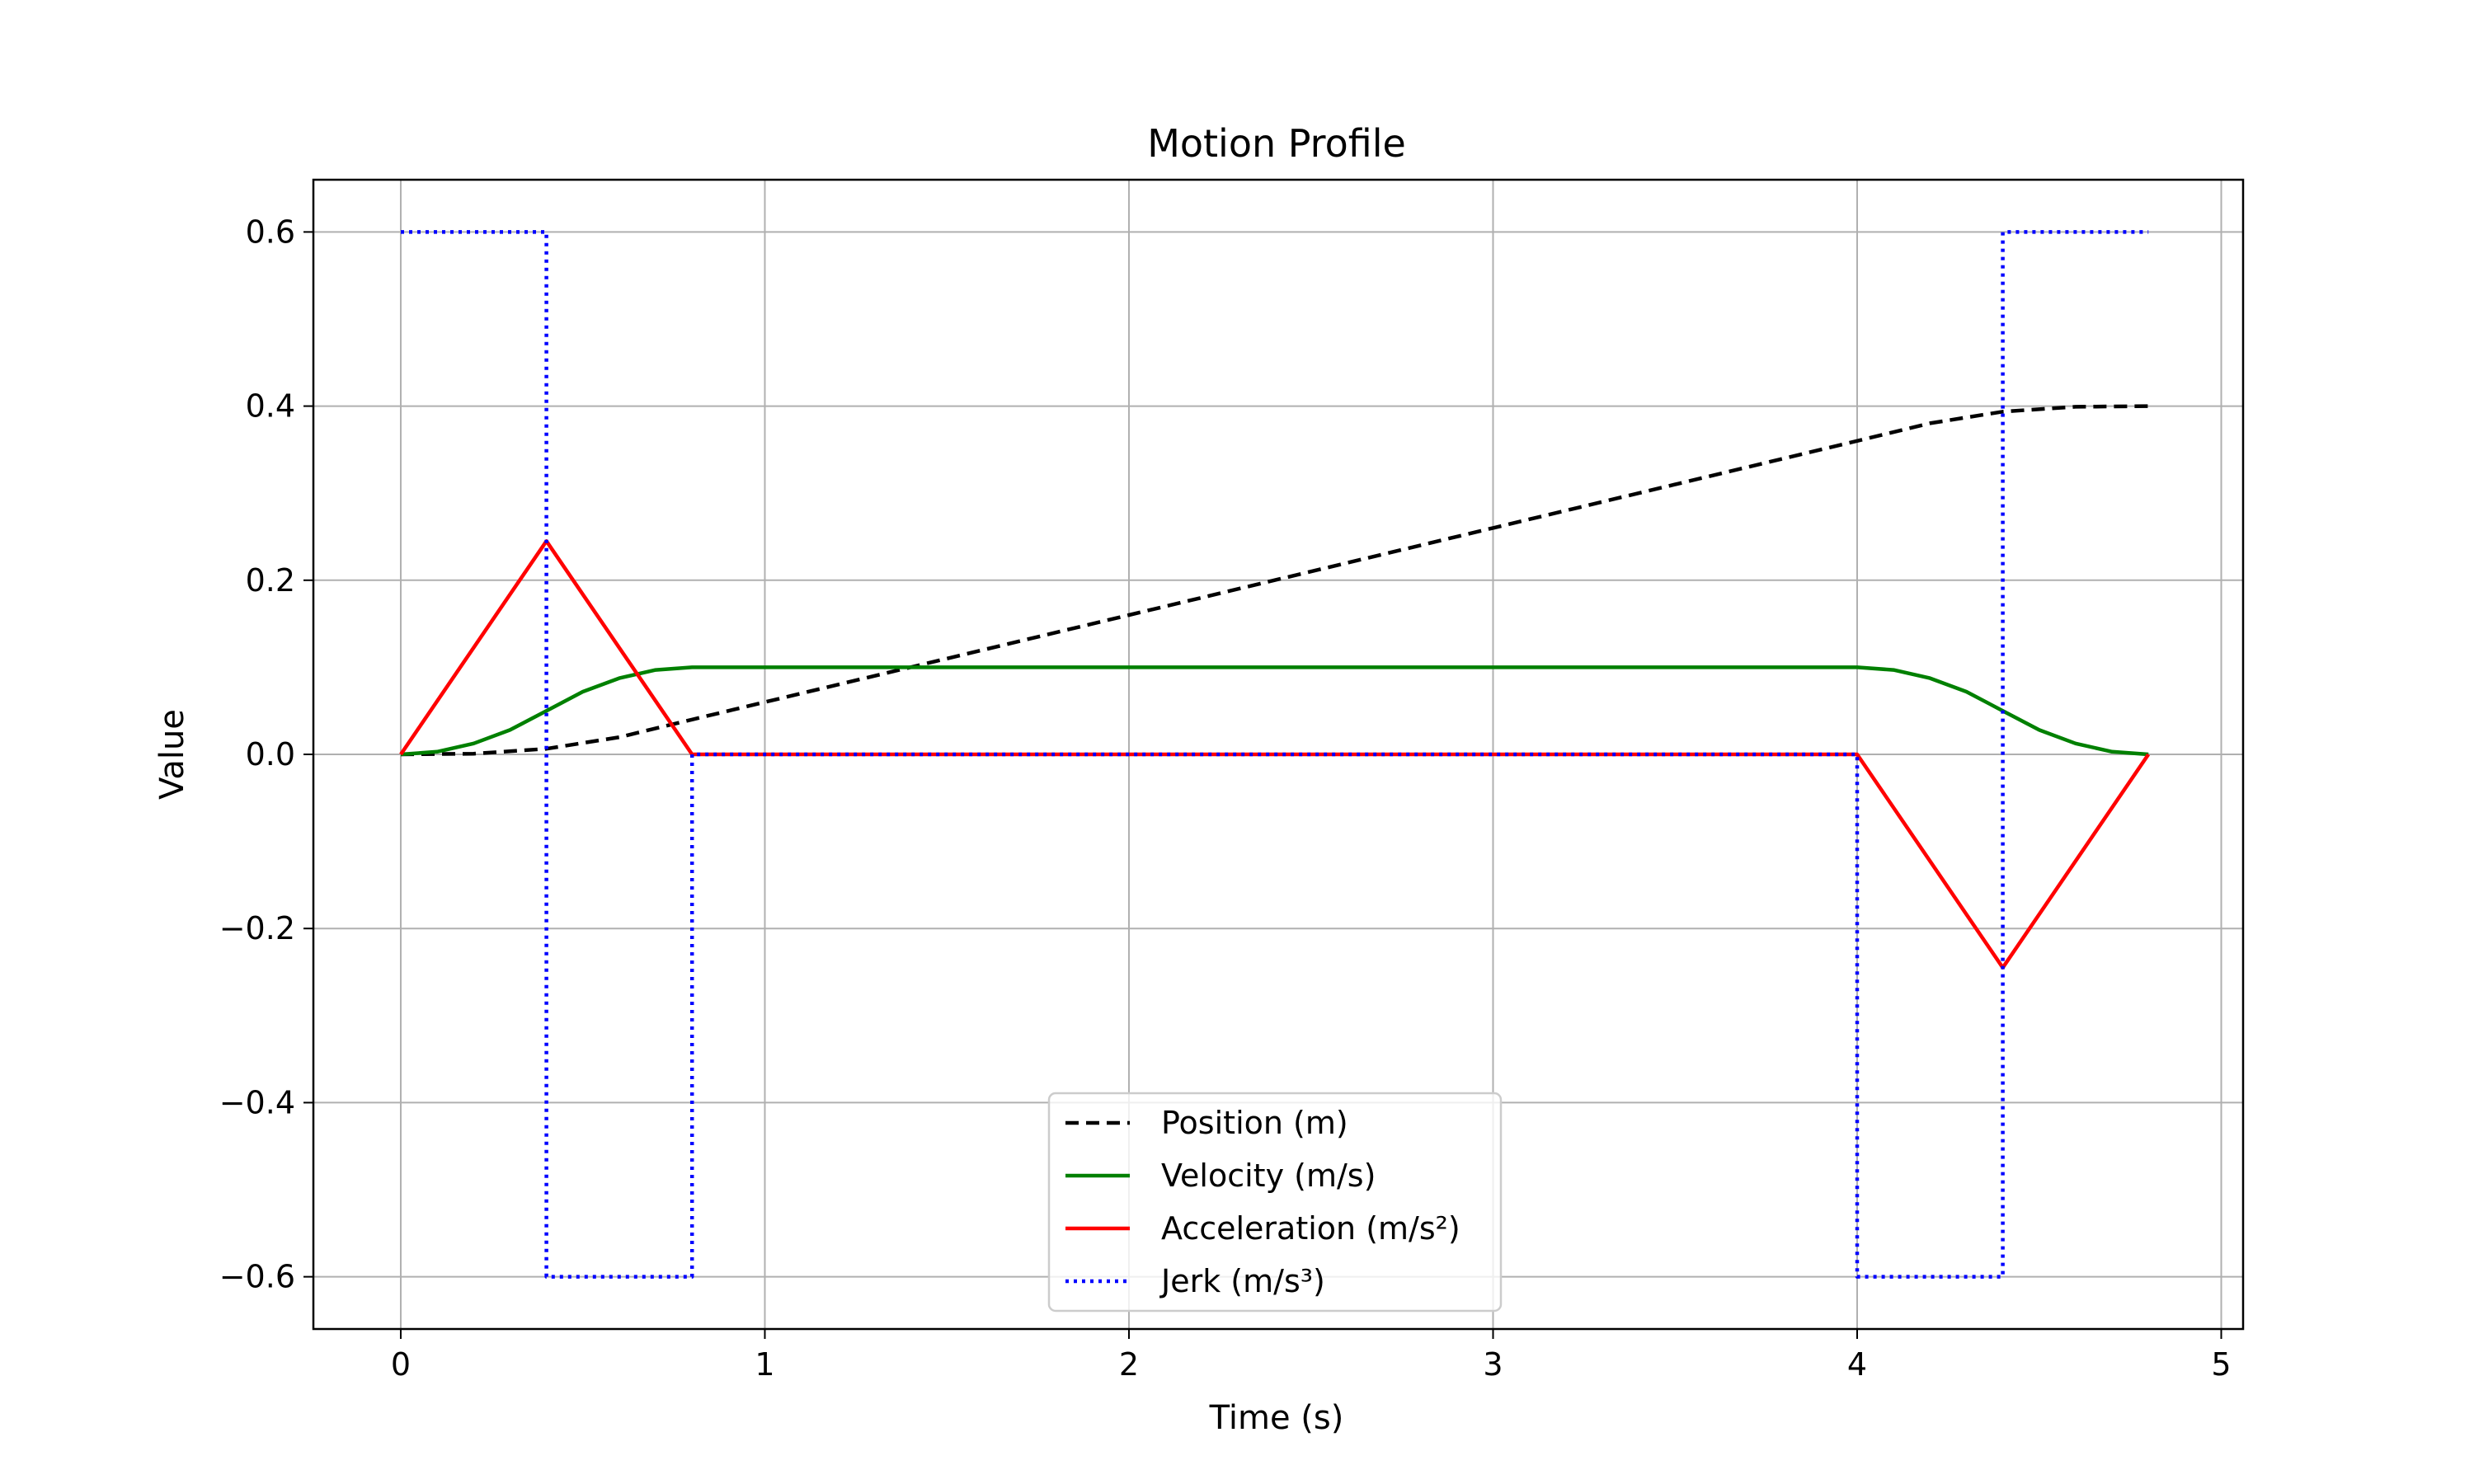 The height and width of the screenshot is (1484, 2474). I want to click on x-axis-label: Time (s), so click(1276, 1418).